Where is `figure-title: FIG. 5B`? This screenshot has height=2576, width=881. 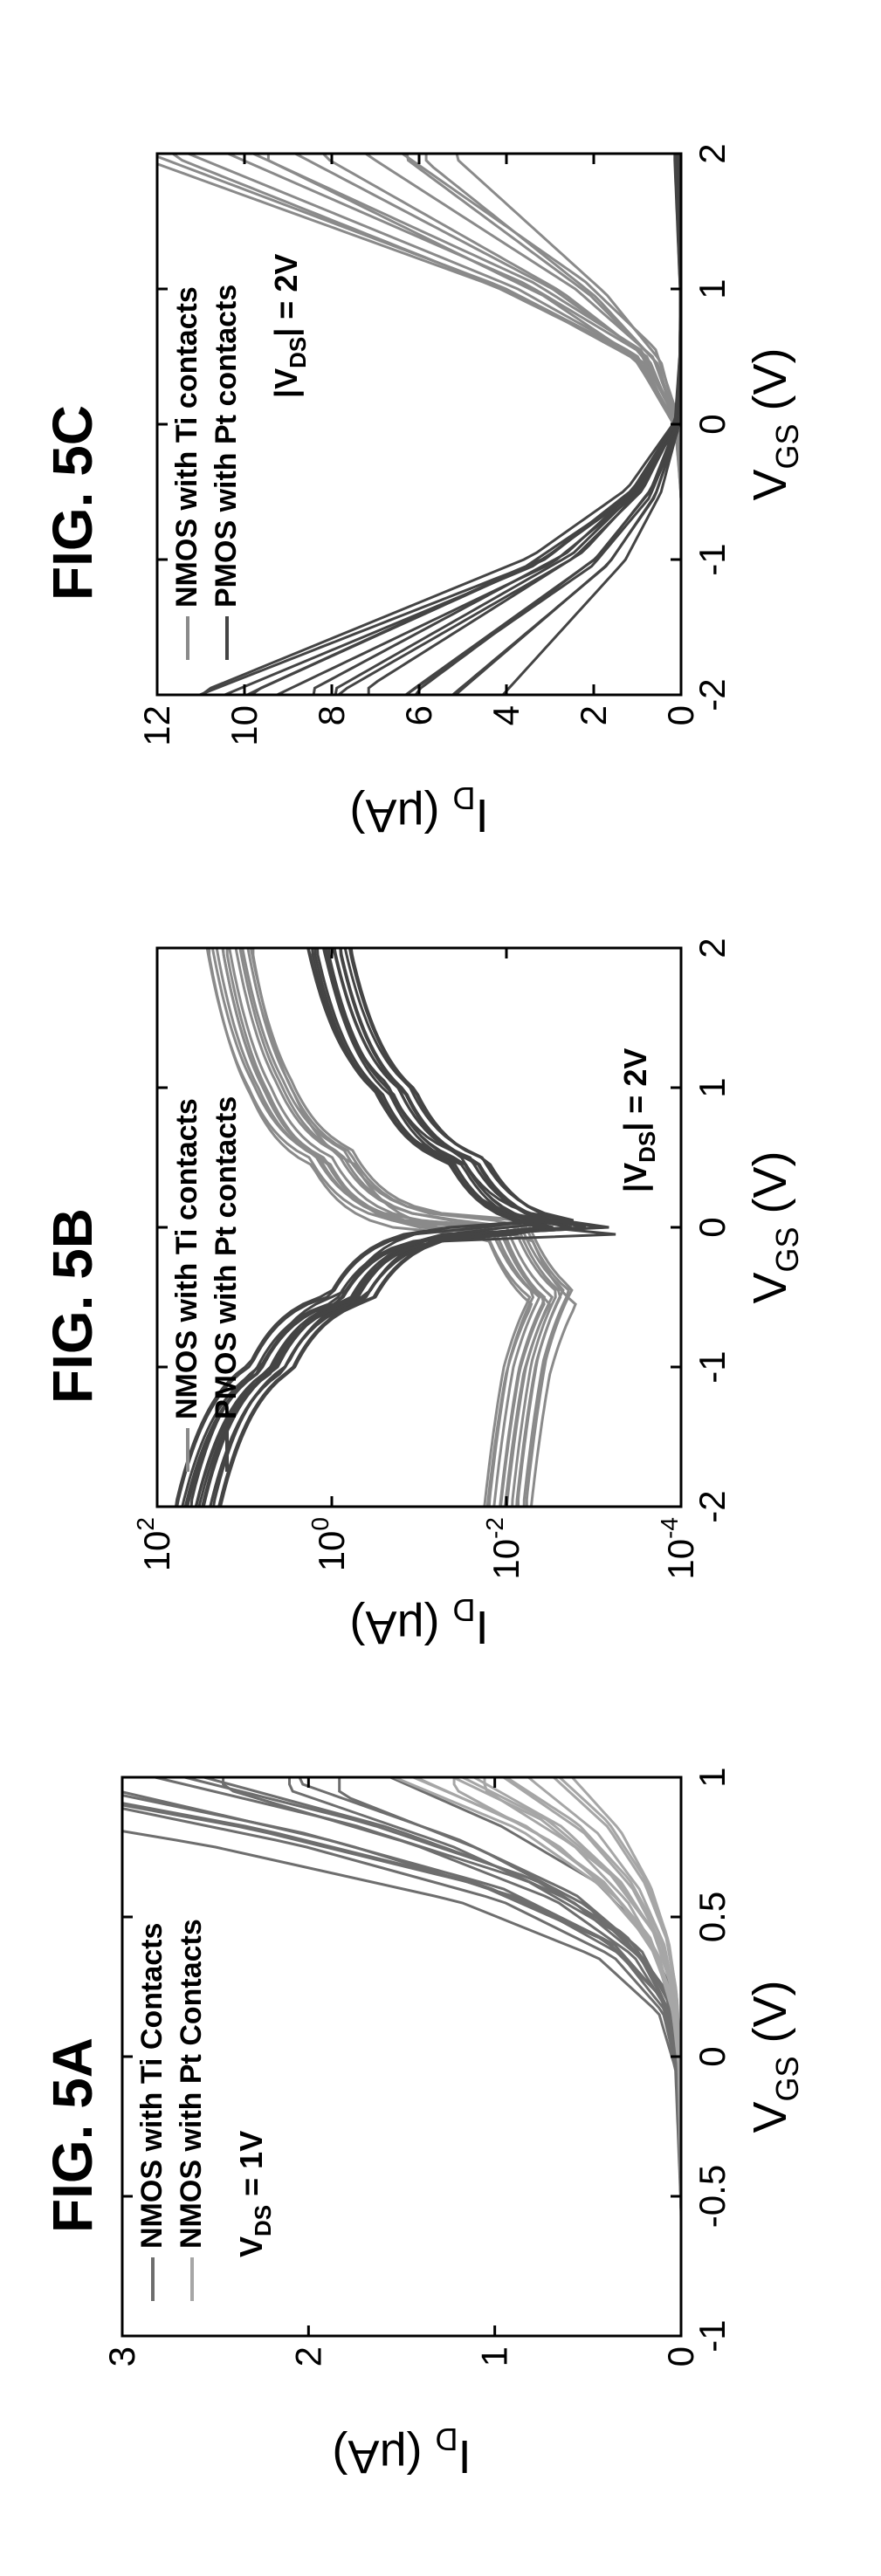 figure-title: FIG. 5B is located at coordinates (72, 1306).